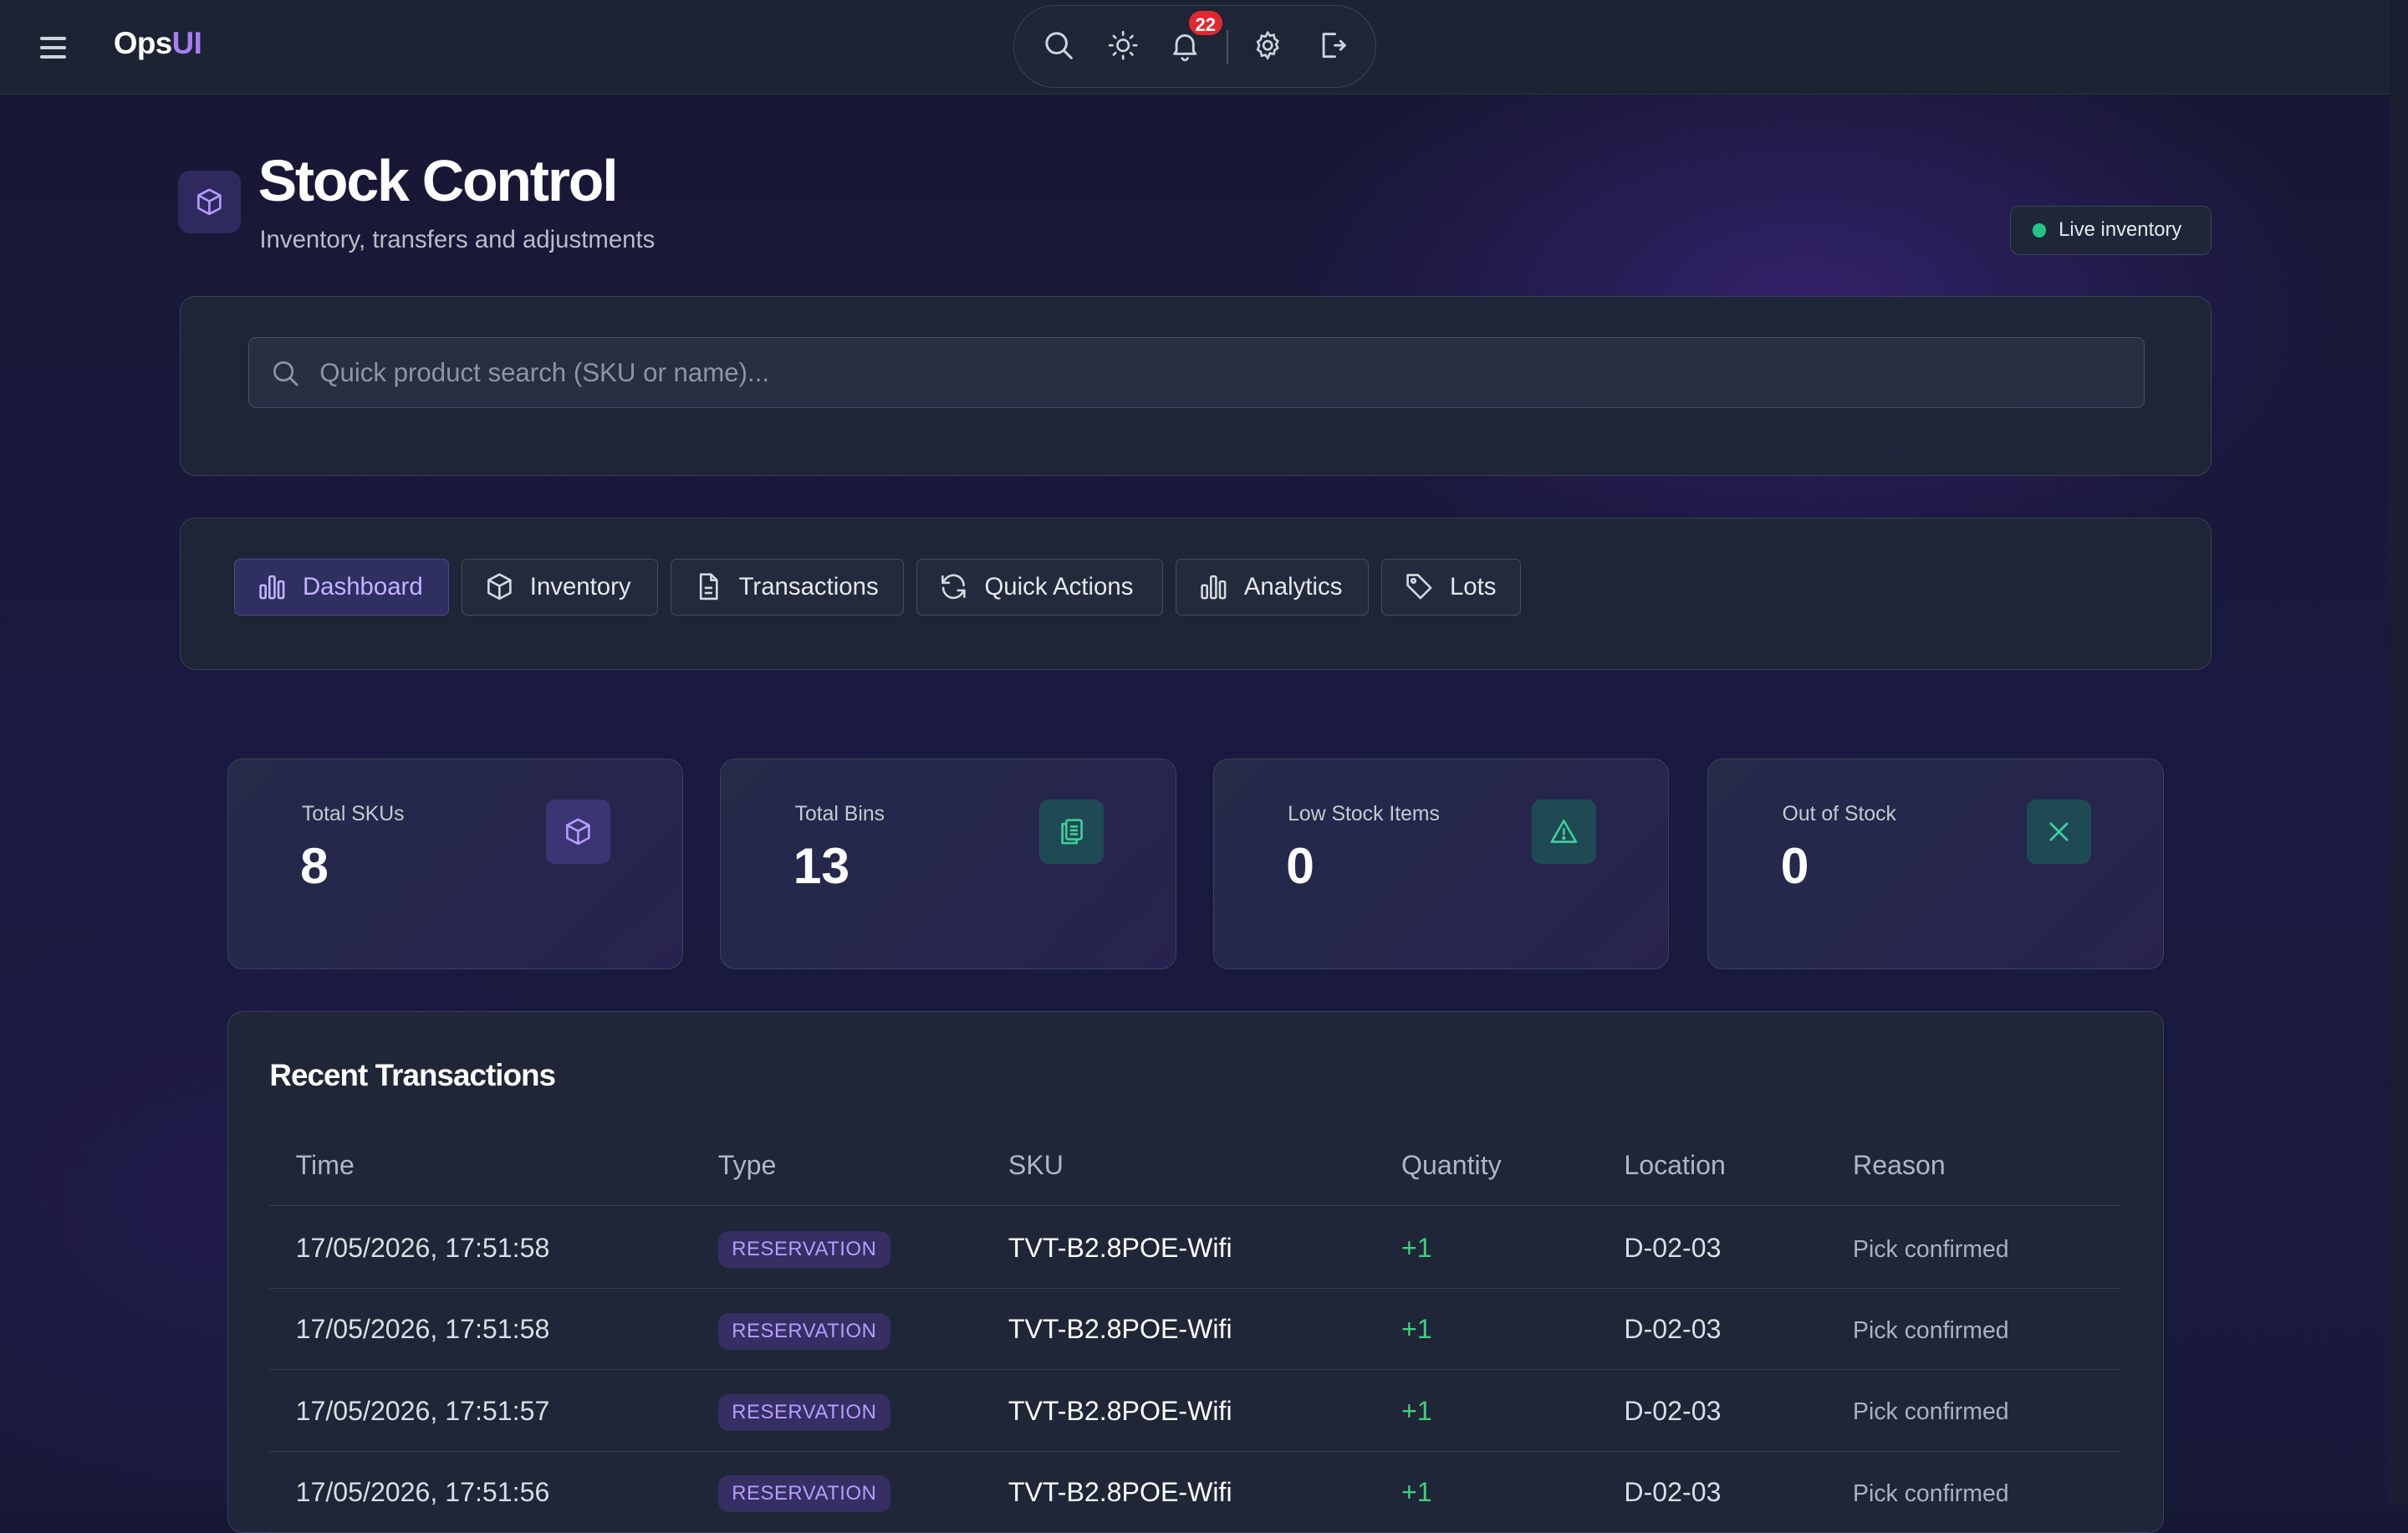 Image resolution: width=2408 pixels, height=1533 pixels. I want to click on top-bar: OpsUI 22, so click(1195, 47).